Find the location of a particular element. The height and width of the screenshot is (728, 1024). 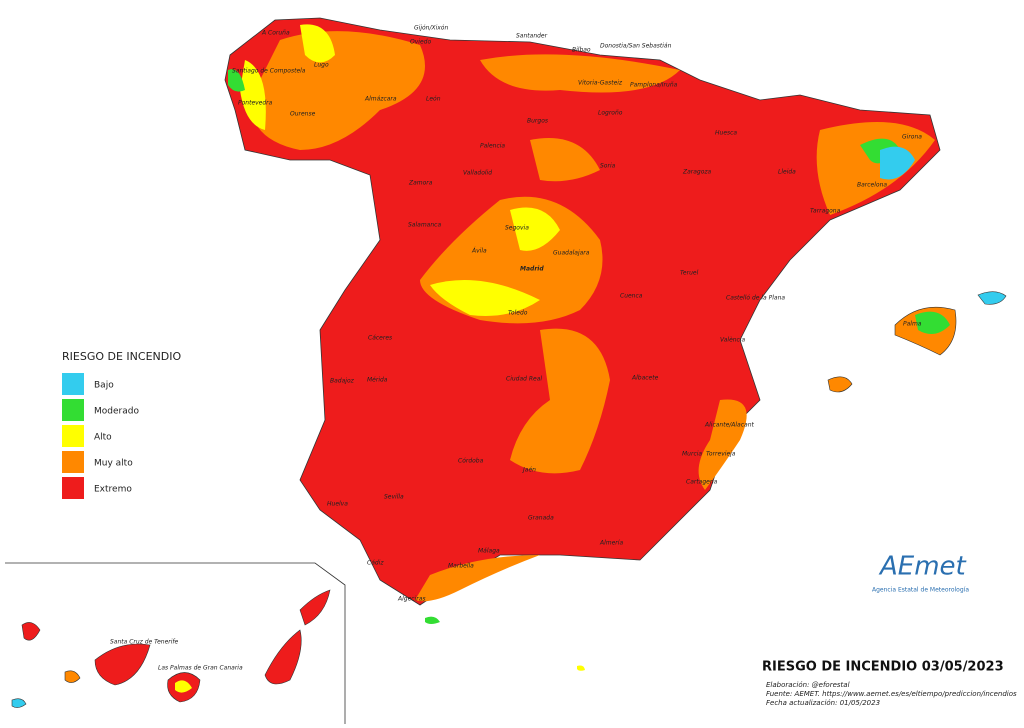

city-label: Cuenca is located at coordinates (631, 296).